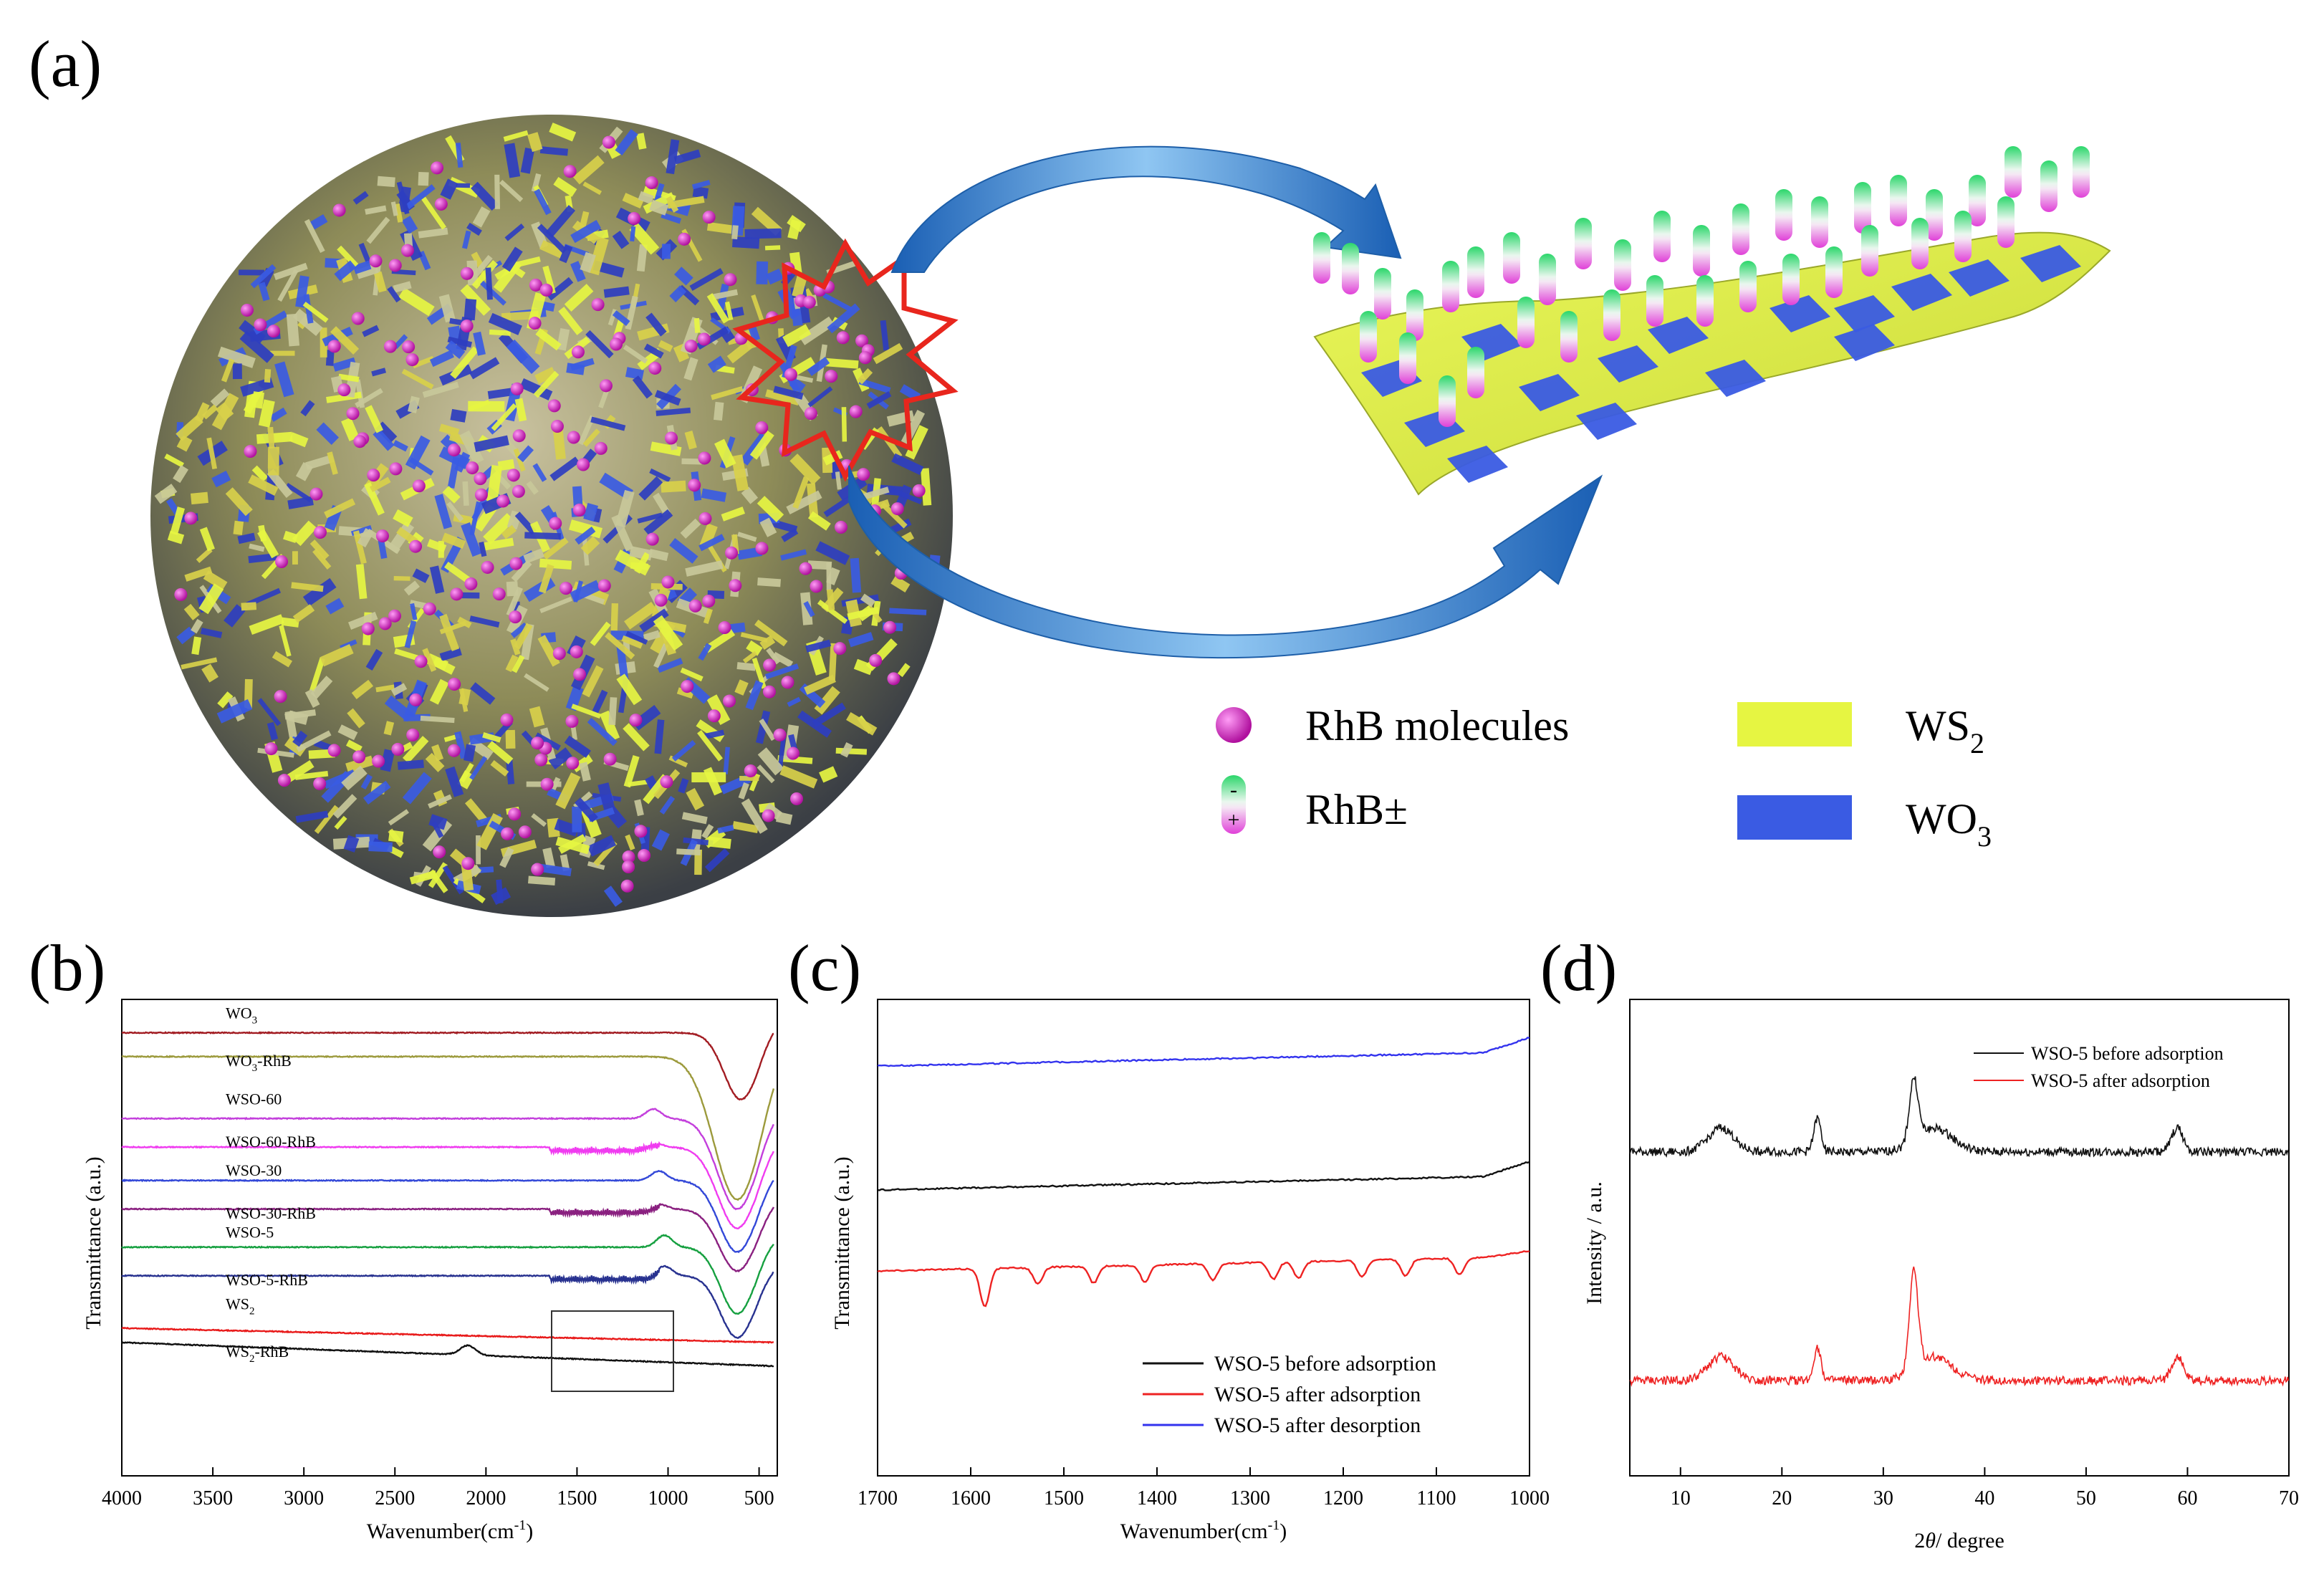  Describe the element at coordinates (1794, 724) in the screenshot. I see `ws2-swatch` at that location.